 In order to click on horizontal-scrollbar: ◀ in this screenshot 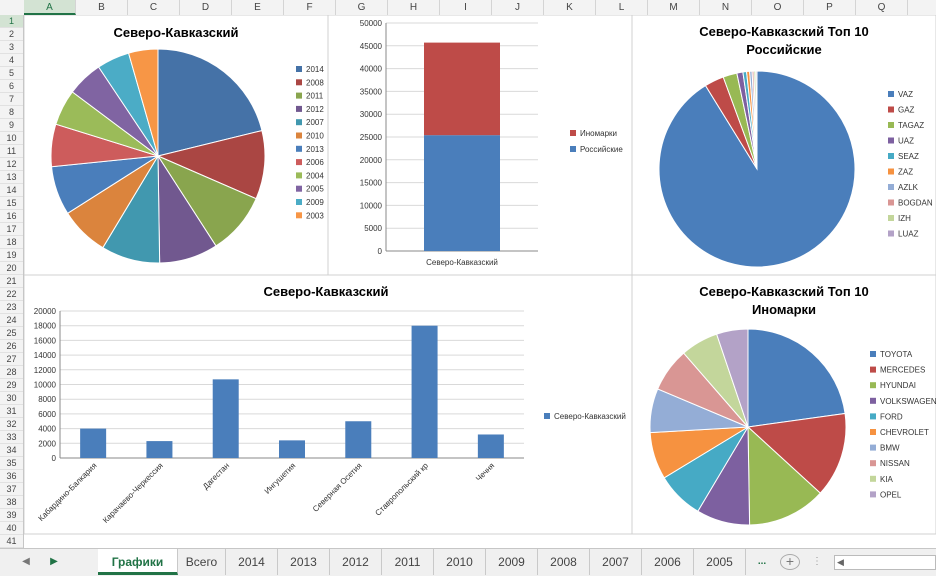, I will do `click(885, 562)`.